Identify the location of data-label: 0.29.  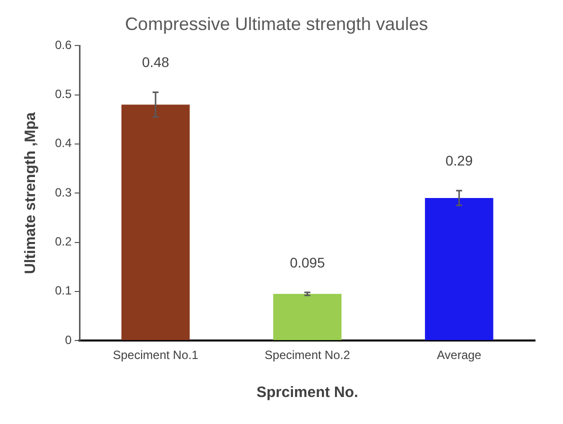
(459, 160).